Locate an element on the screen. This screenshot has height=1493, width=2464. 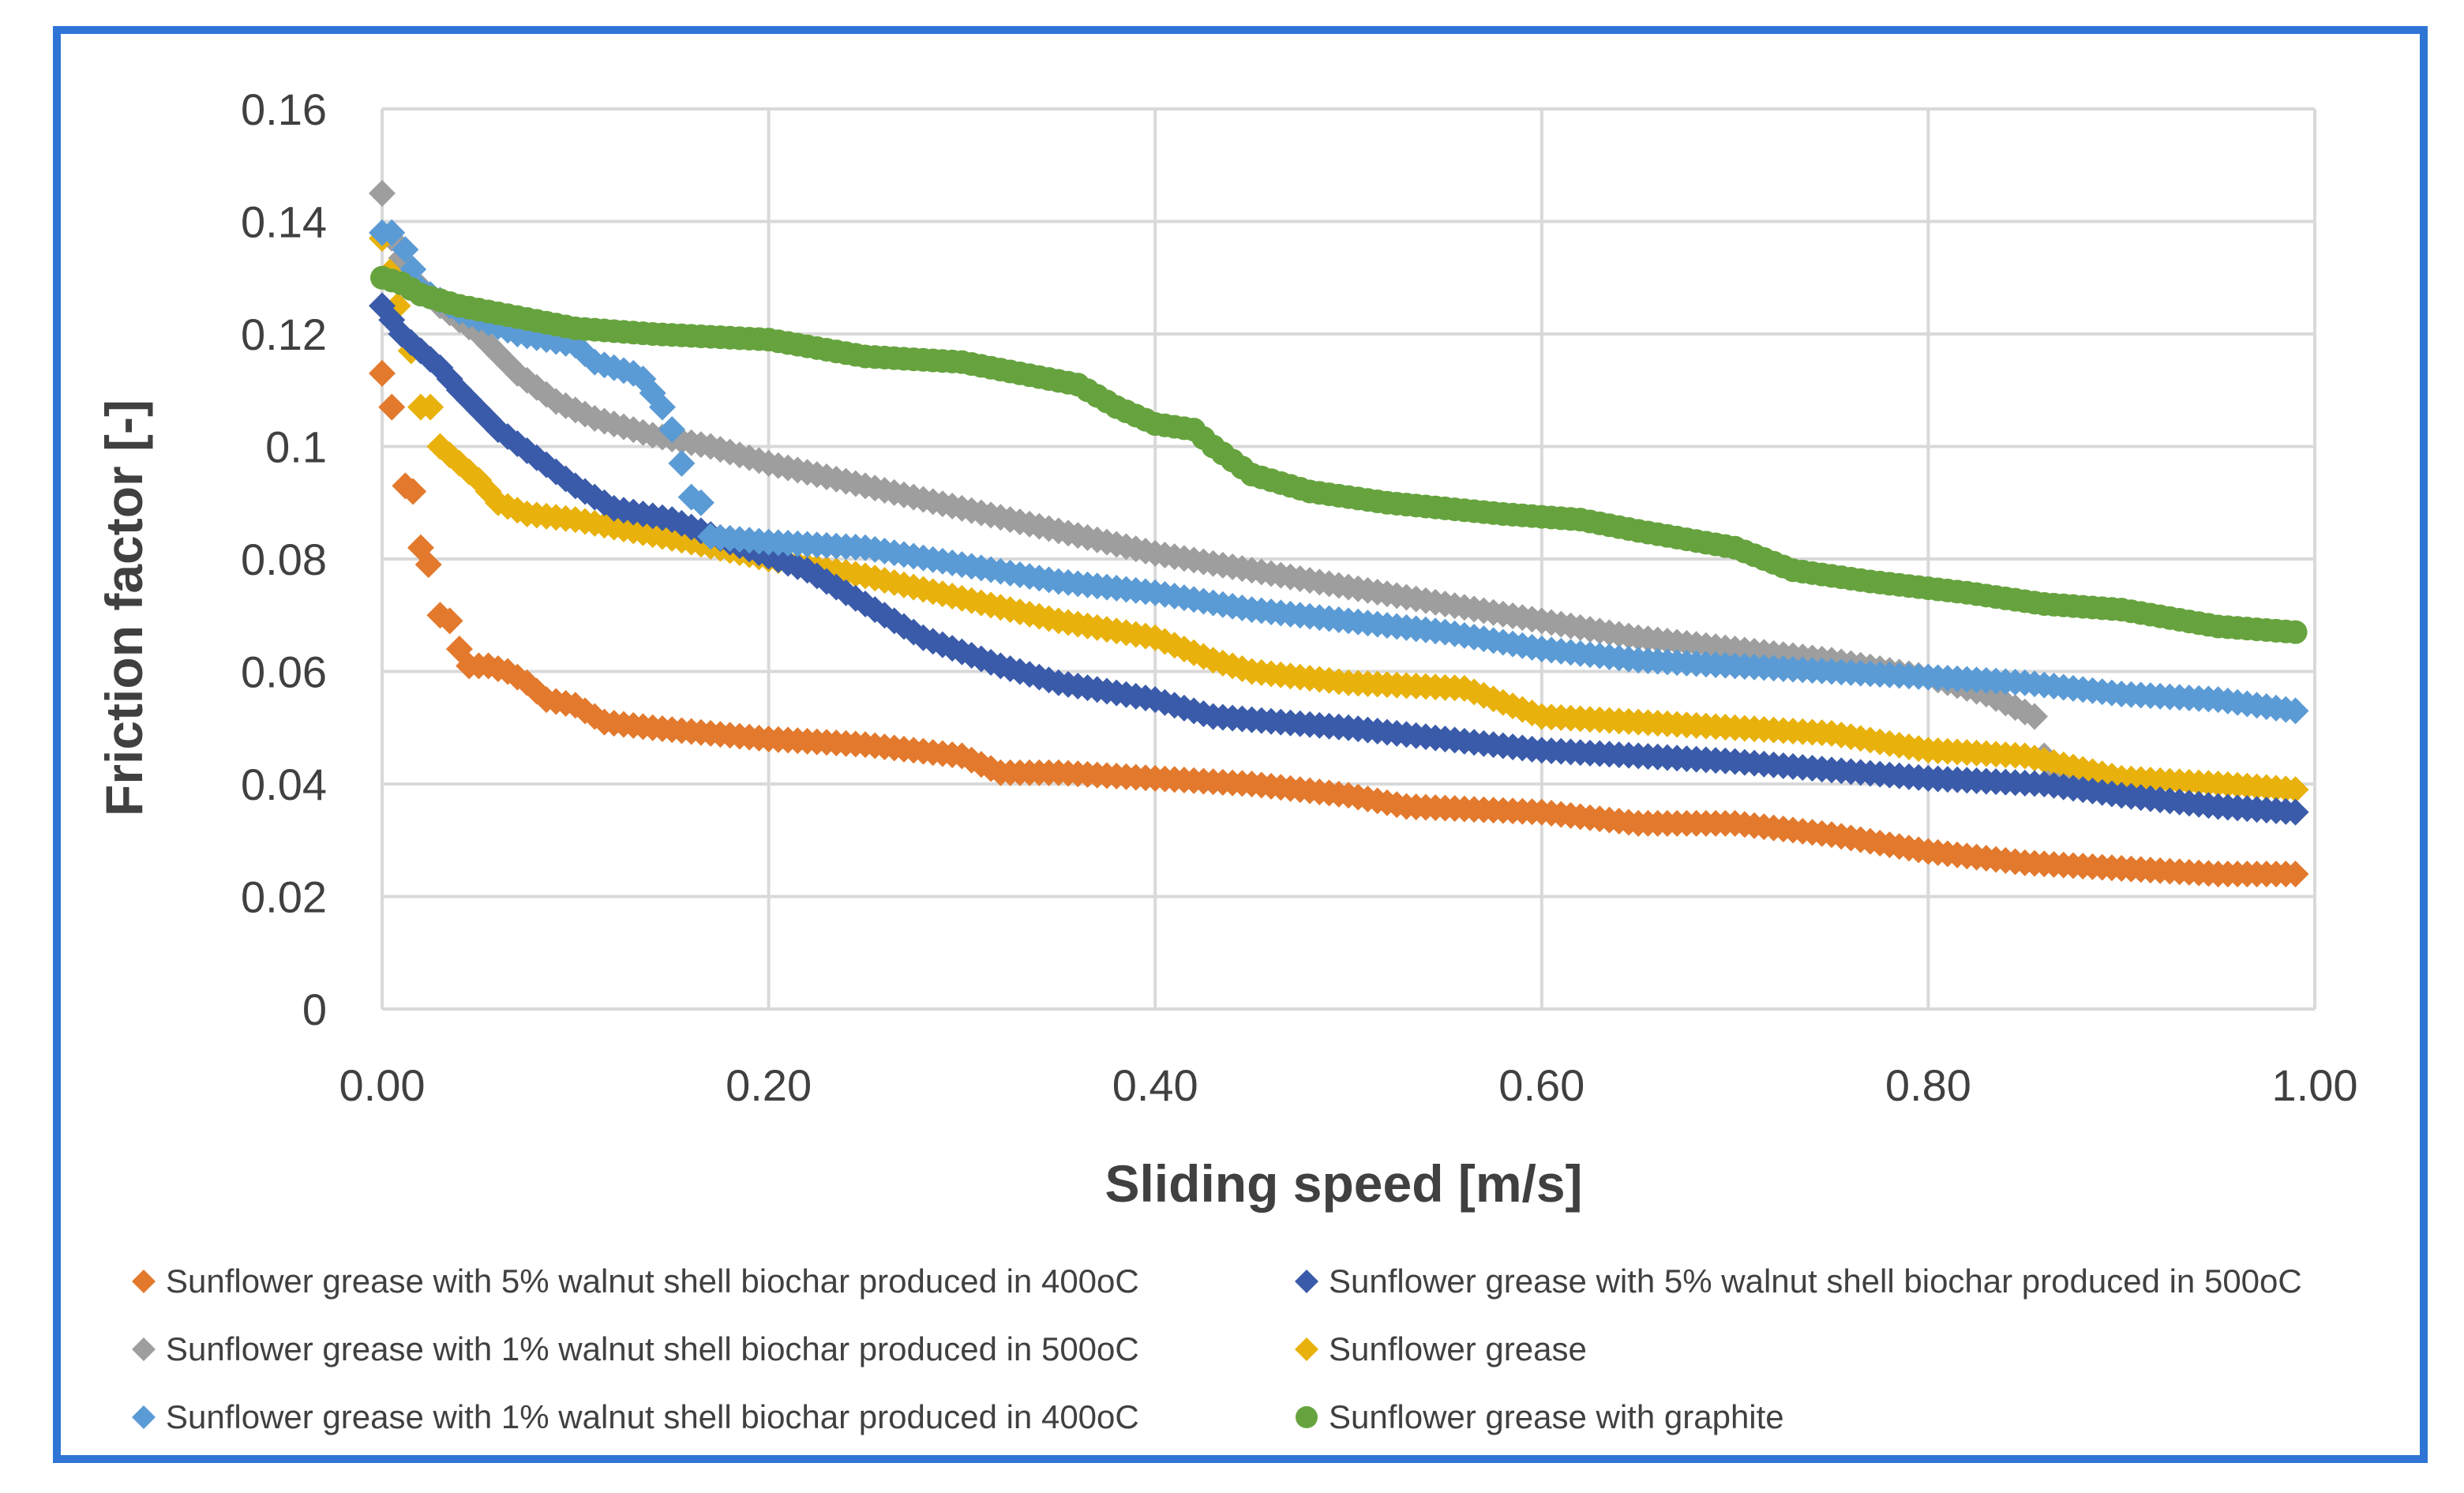
x-tick-label: 0.80 is located at coordinates (1928, 1085).